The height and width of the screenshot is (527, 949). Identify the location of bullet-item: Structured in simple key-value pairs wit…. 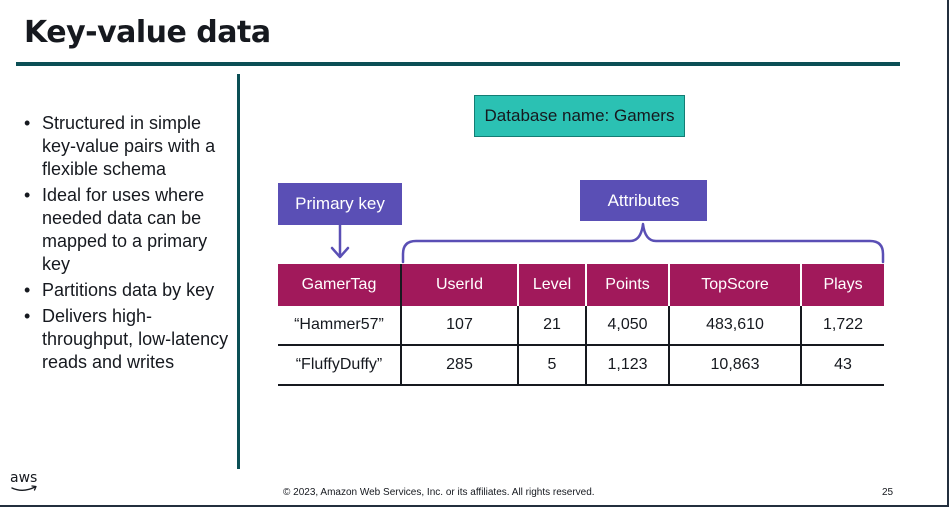
(126, 146).